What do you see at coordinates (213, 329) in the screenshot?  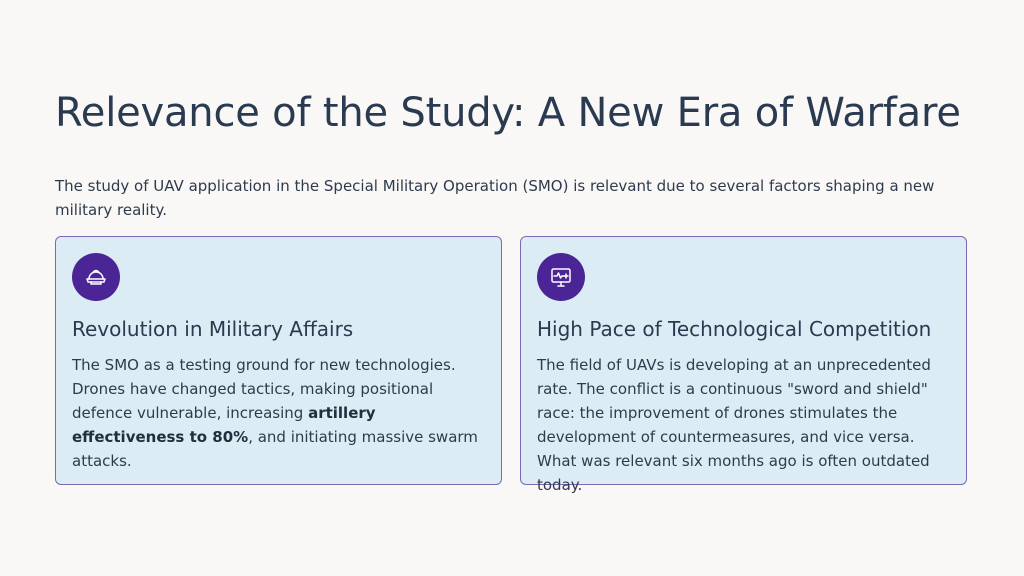 I see `card-title: Revolution in Military Affairs` at bounding box center [213, 329].